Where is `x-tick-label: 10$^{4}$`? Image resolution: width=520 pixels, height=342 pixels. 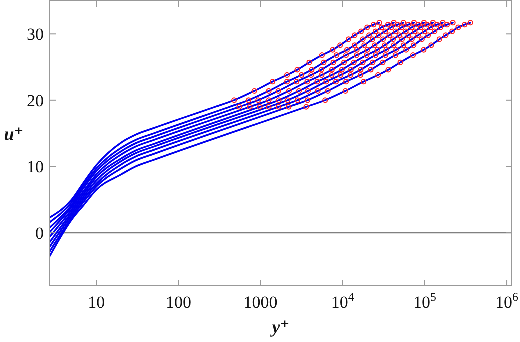 x-tick-label: 10$^{4}$ is located at coordinates (342, 301).